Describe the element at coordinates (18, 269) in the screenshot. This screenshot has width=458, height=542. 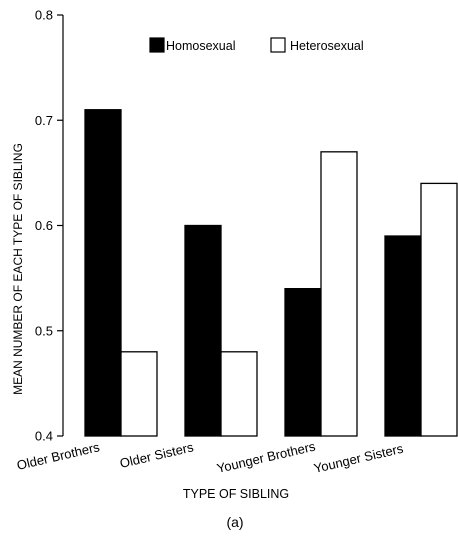
I see `y-axis-title: MEAN NUMBER OF EACH TYPE OF SIBLING` at that location.